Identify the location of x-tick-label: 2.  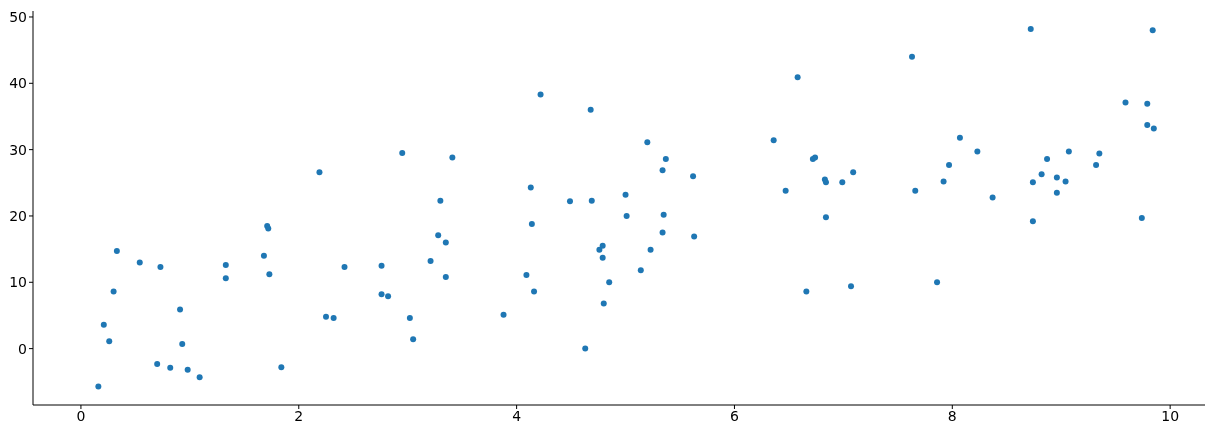
(299, 415).